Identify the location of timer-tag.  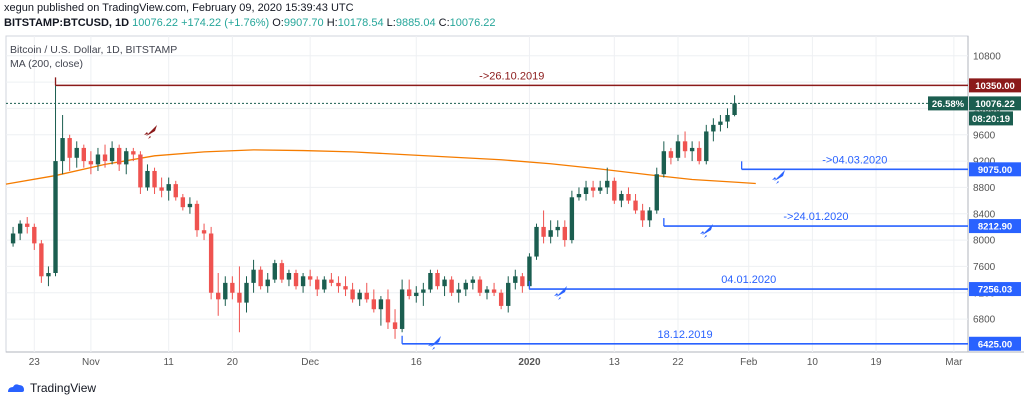
(991, 118).